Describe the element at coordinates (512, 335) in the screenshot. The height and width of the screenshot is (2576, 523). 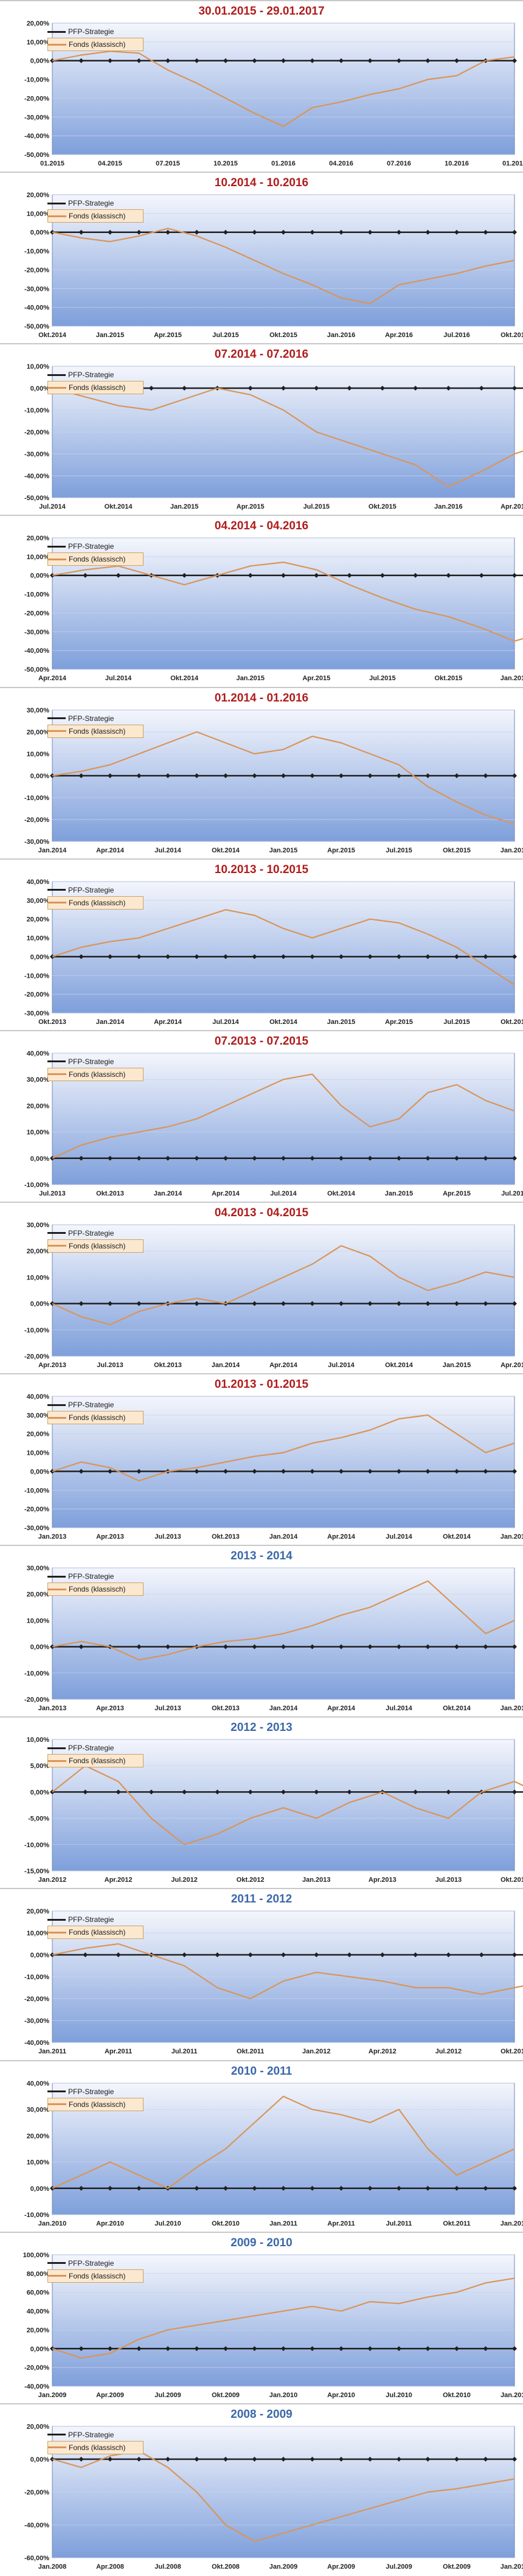
I see `x-tick-label: Okt.2016` at that location.